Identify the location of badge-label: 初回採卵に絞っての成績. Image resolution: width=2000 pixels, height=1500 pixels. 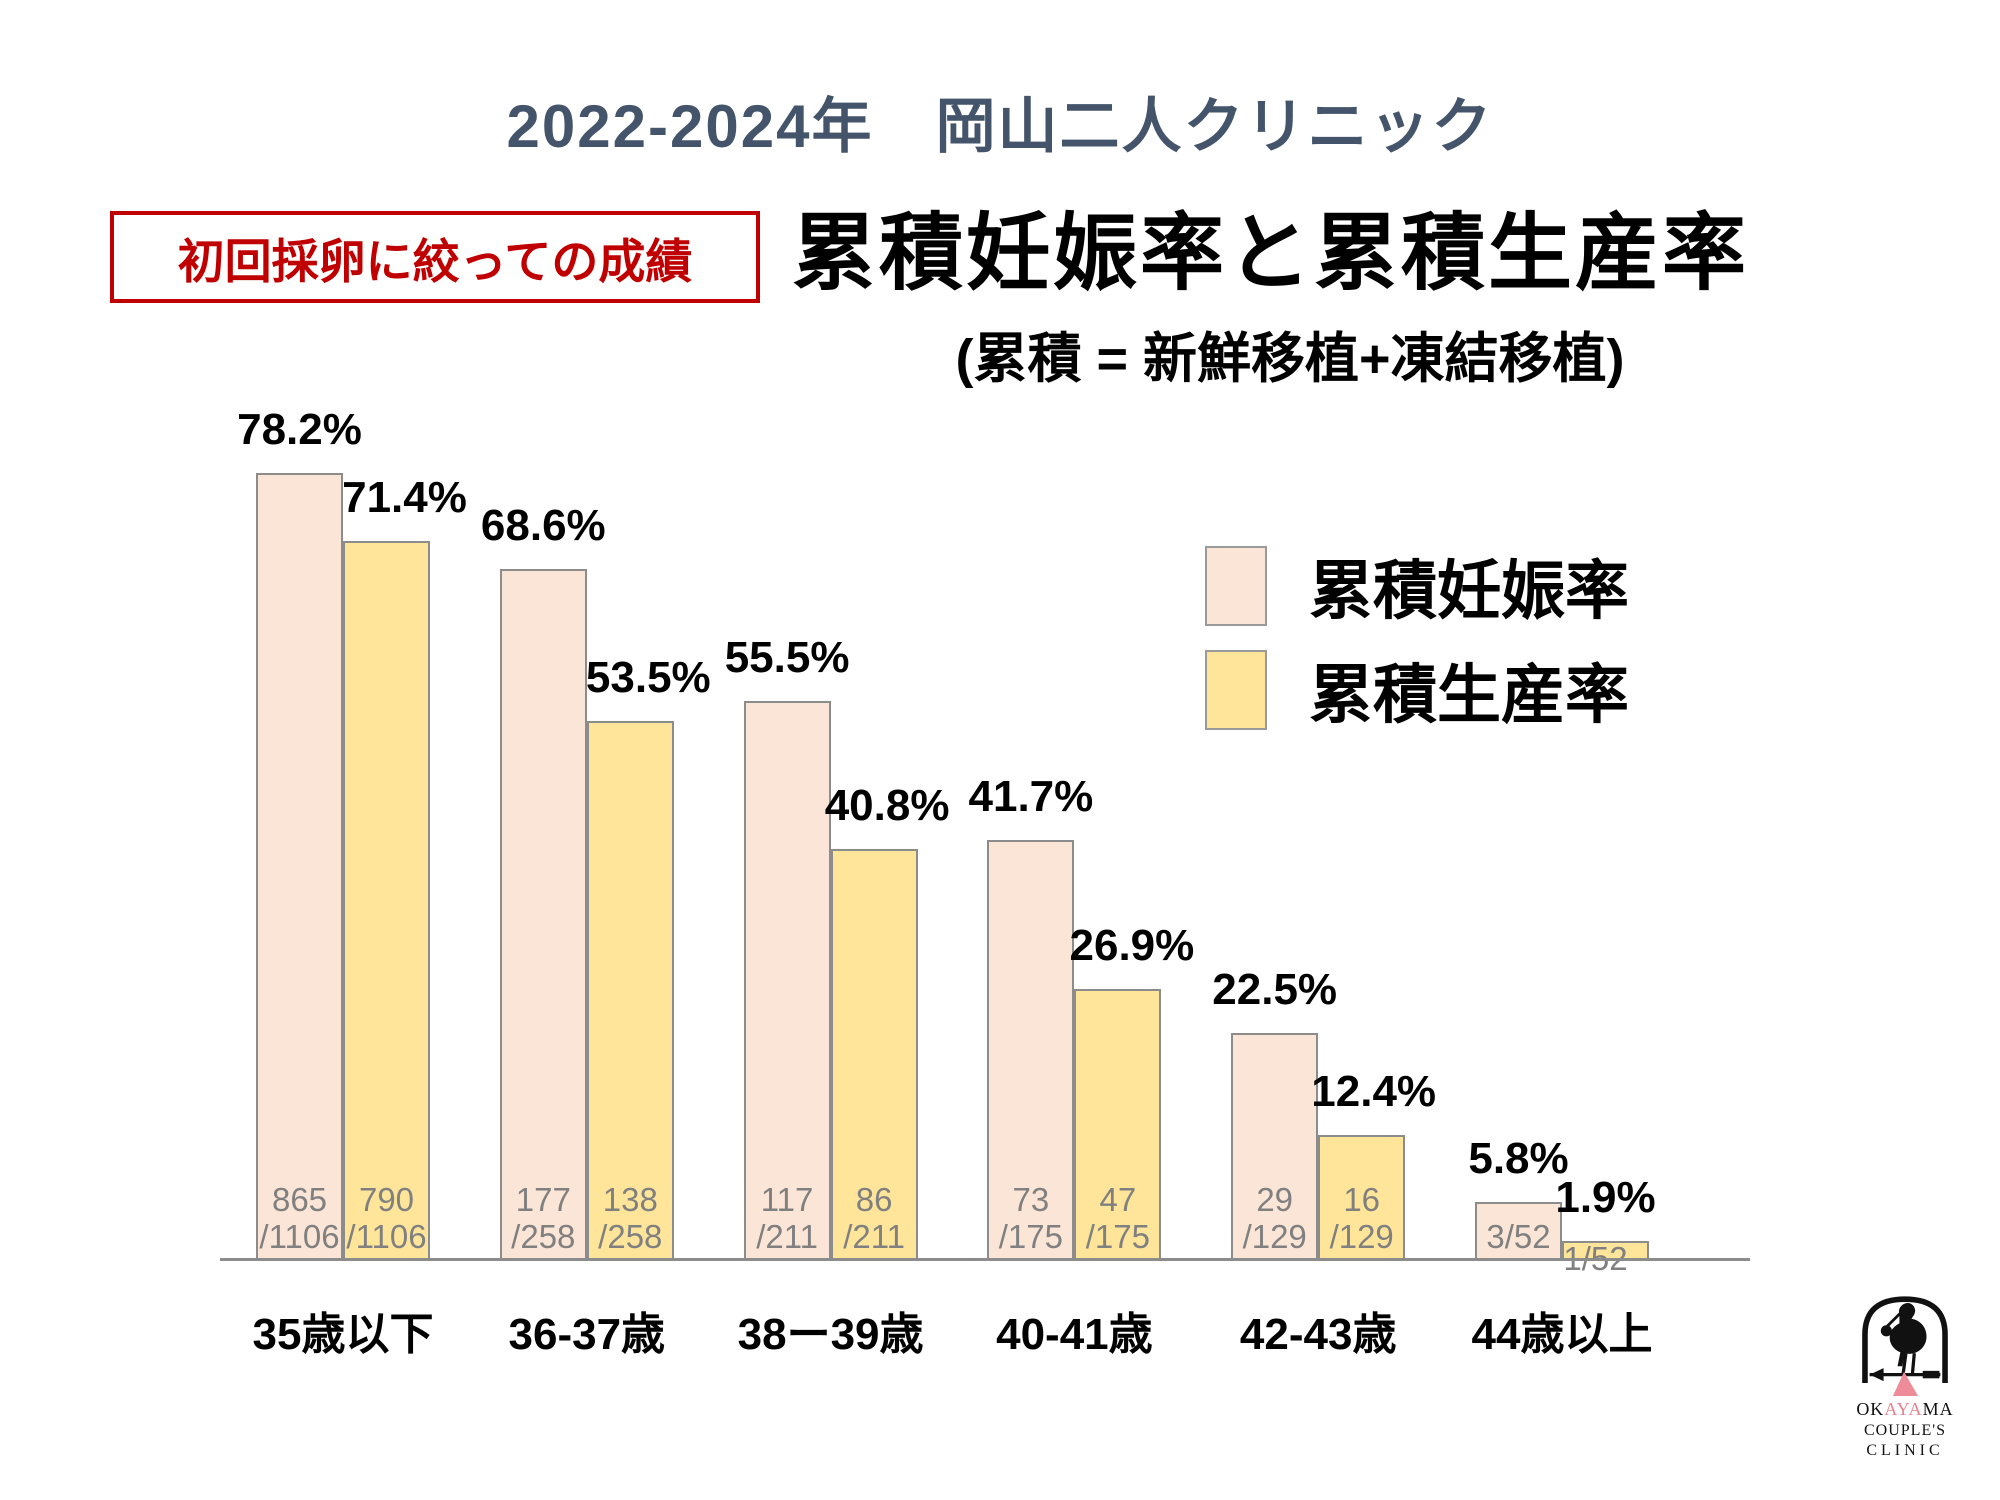
(435, 261).